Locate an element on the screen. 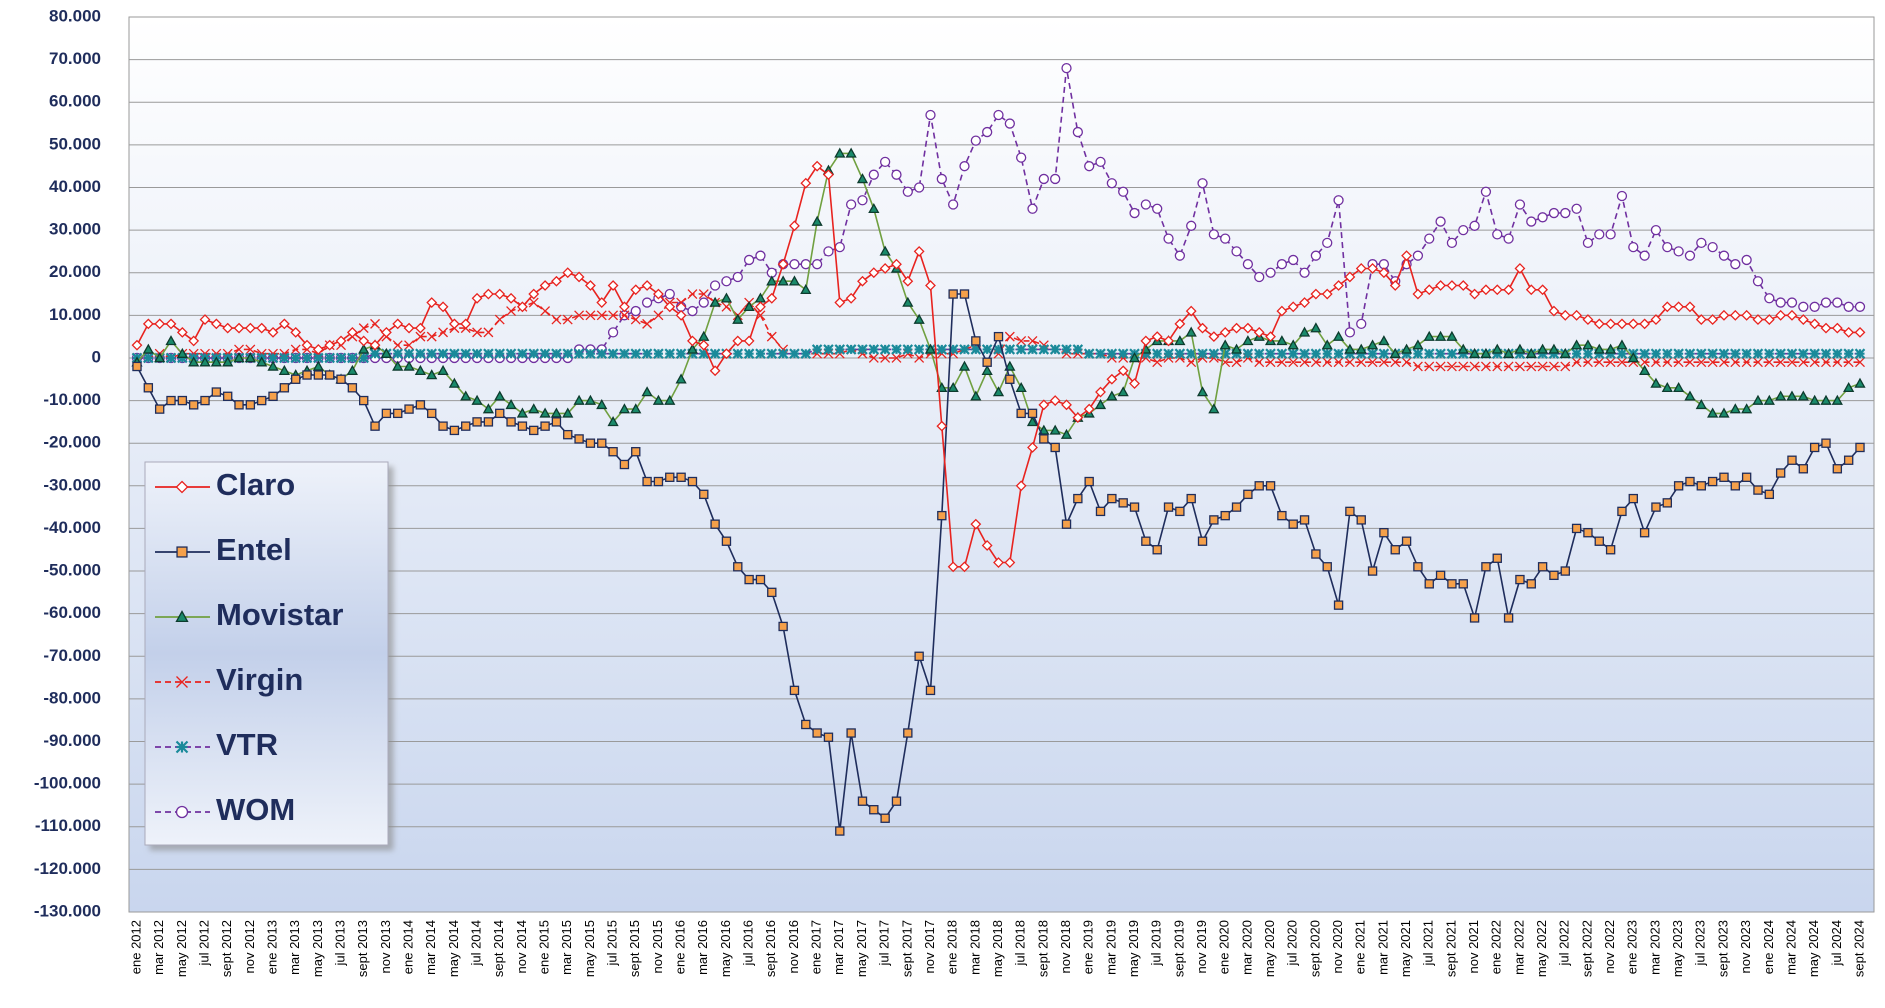 The height and width of the screenshot is (1008, 1885). x-tick-label: may 2021 is located at coordinates (1405, 948).